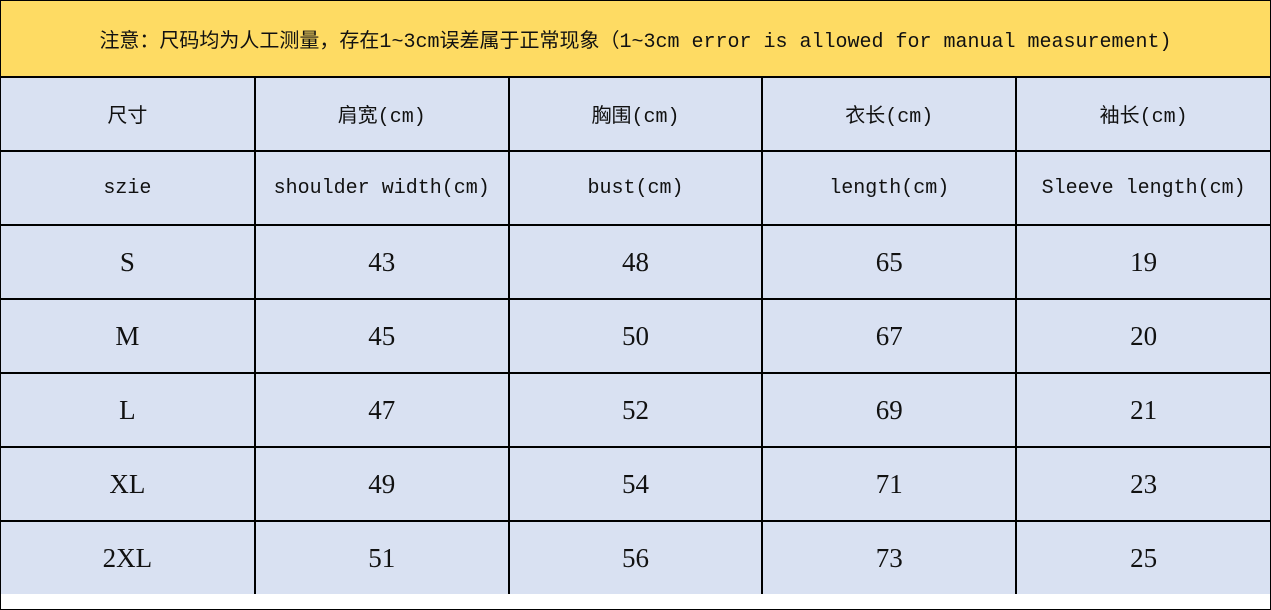 This screenshot has height=610, width=1271. What do you see at coordinates (381, 557) in the screenshot?
I see `shoulder-width-cell: 51` at bounding box center [381, 557].